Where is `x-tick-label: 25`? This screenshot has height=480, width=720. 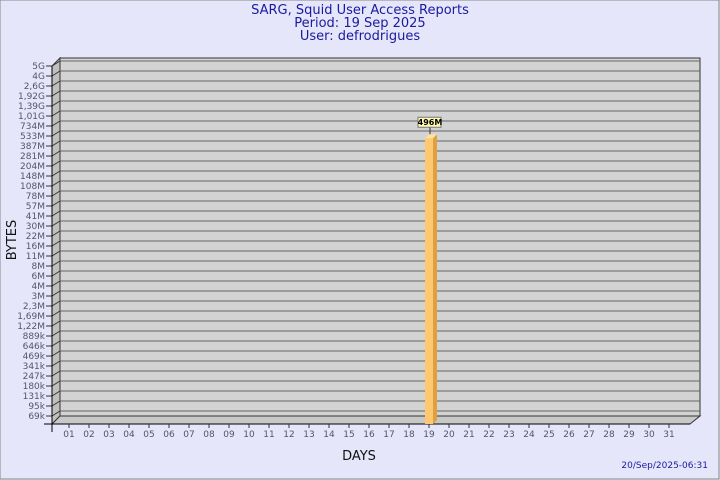 x-tick-label: 25 is located at coordinates (548, 435).